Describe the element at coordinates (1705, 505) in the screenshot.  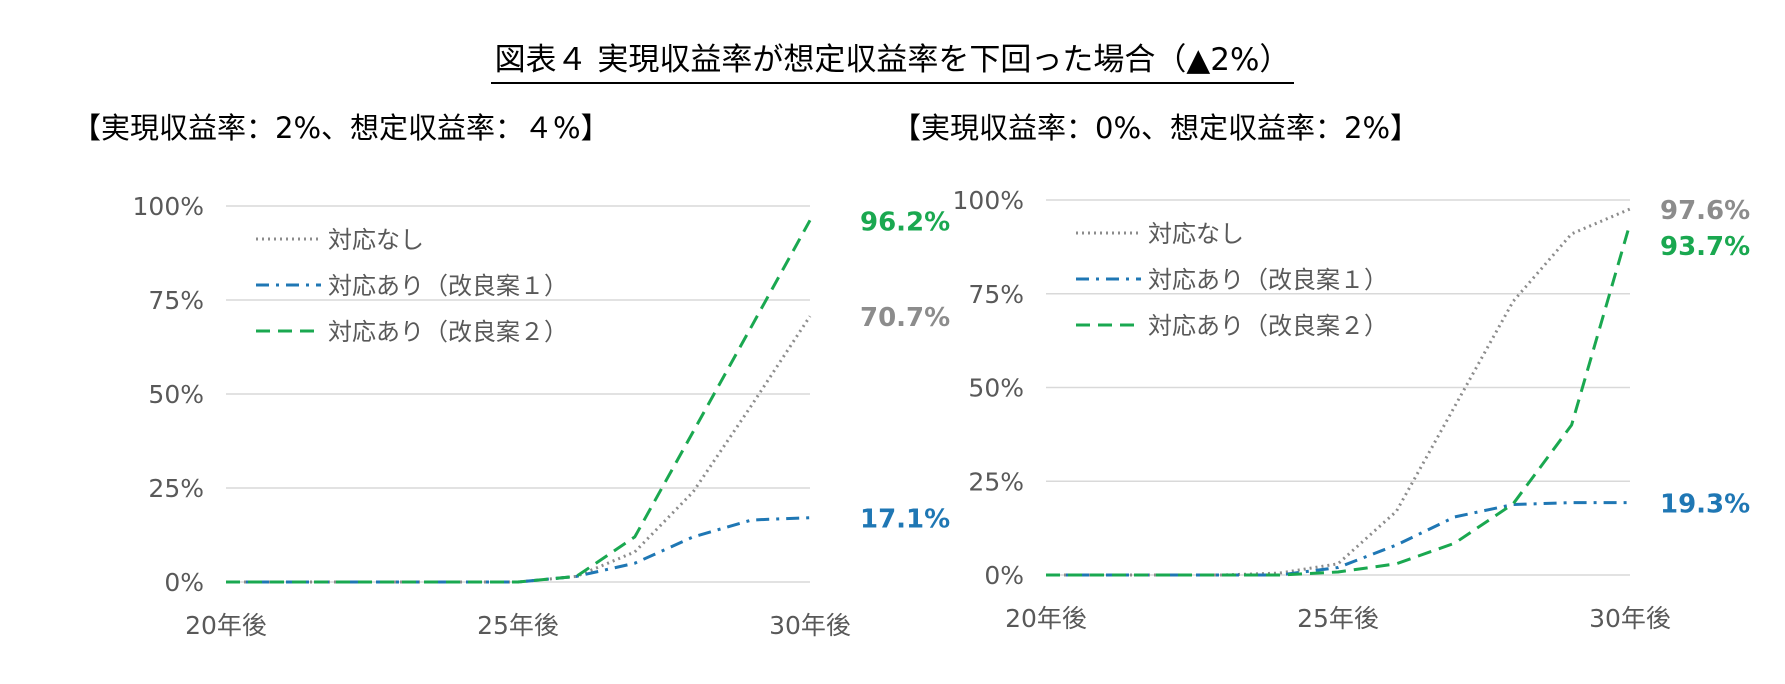
I see `data-label: 19.3%` at that location.